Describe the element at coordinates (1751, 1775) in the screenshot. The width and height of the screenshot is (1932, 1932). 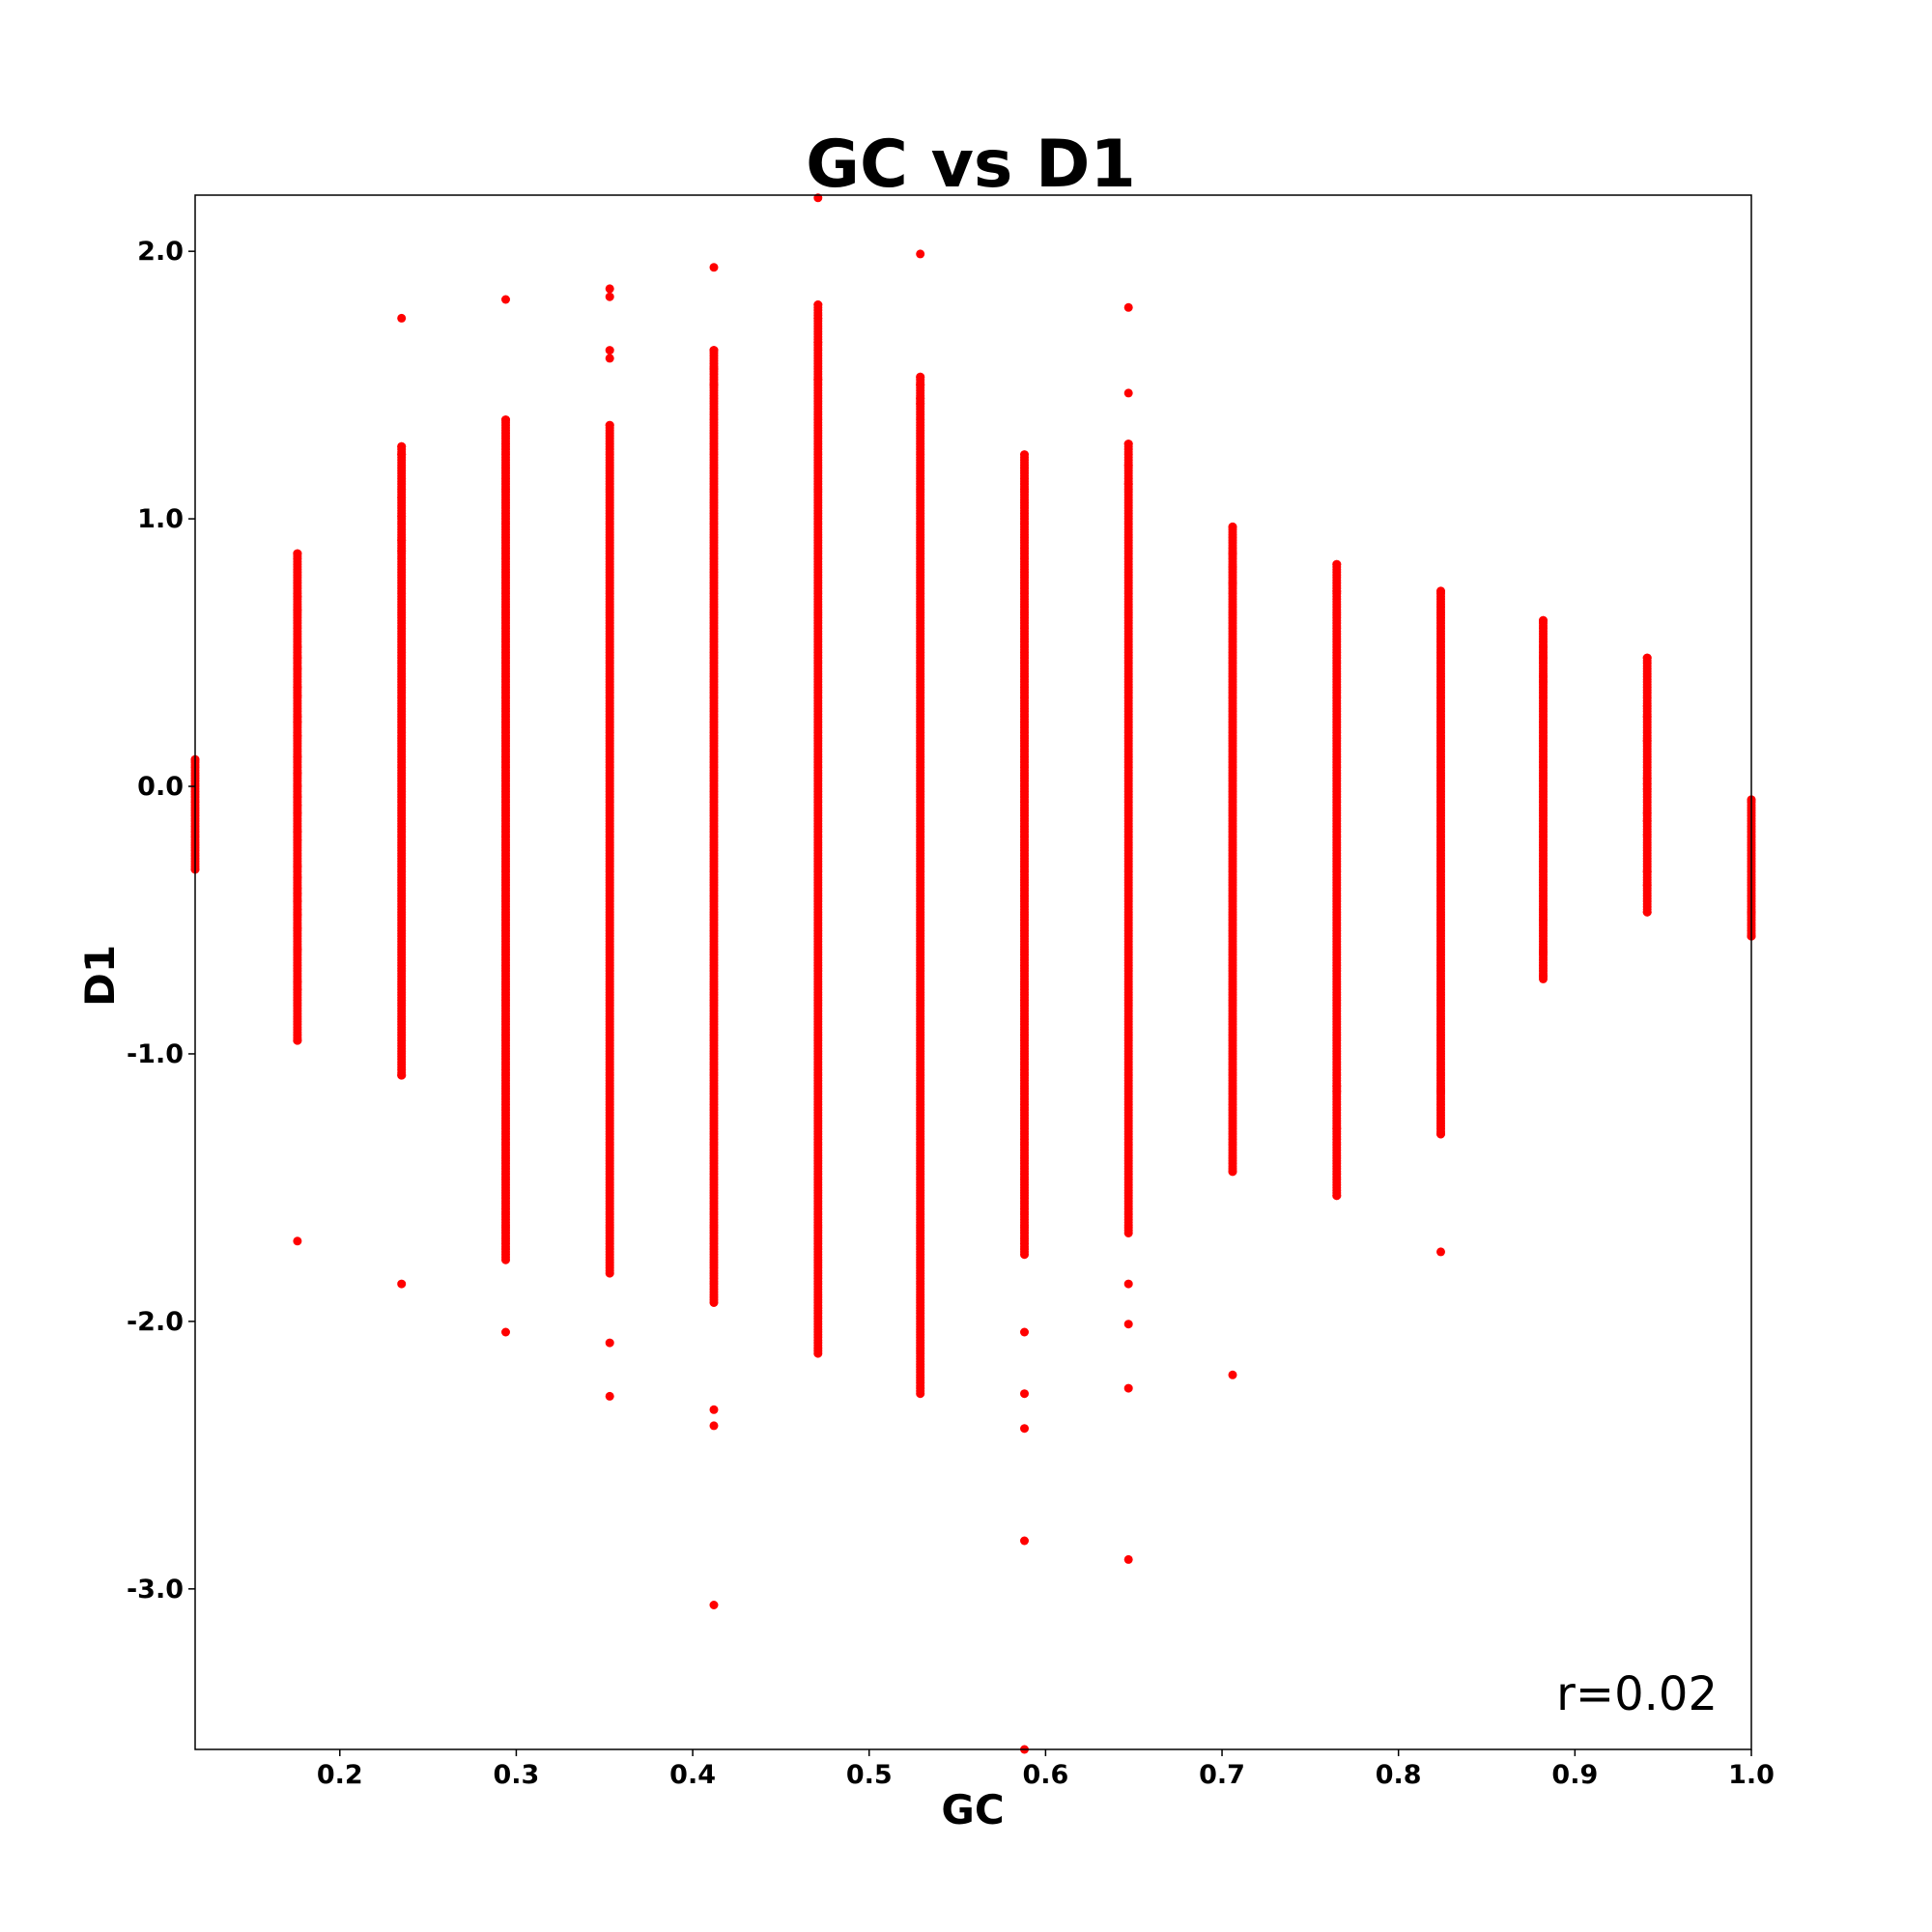
I see `x-tick-label: 1.0` at that location.